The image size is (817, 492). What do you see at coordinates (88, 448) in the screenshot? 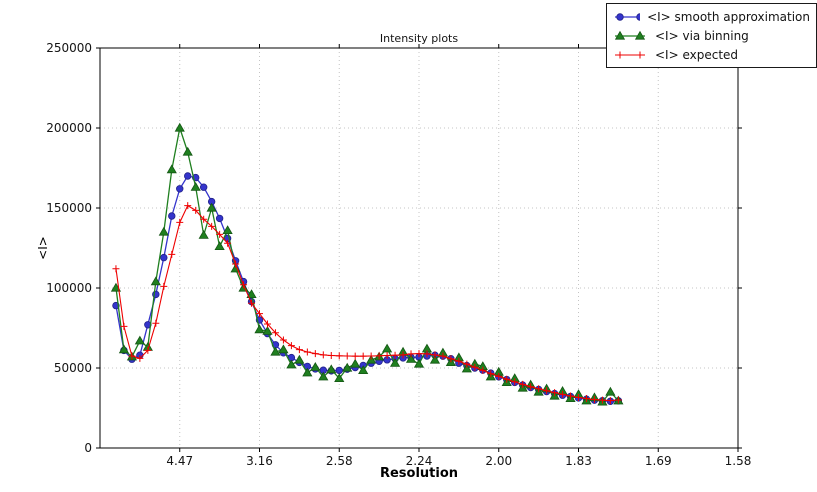
I see `y-tick-label: 0` at bounding box center [88, 448].